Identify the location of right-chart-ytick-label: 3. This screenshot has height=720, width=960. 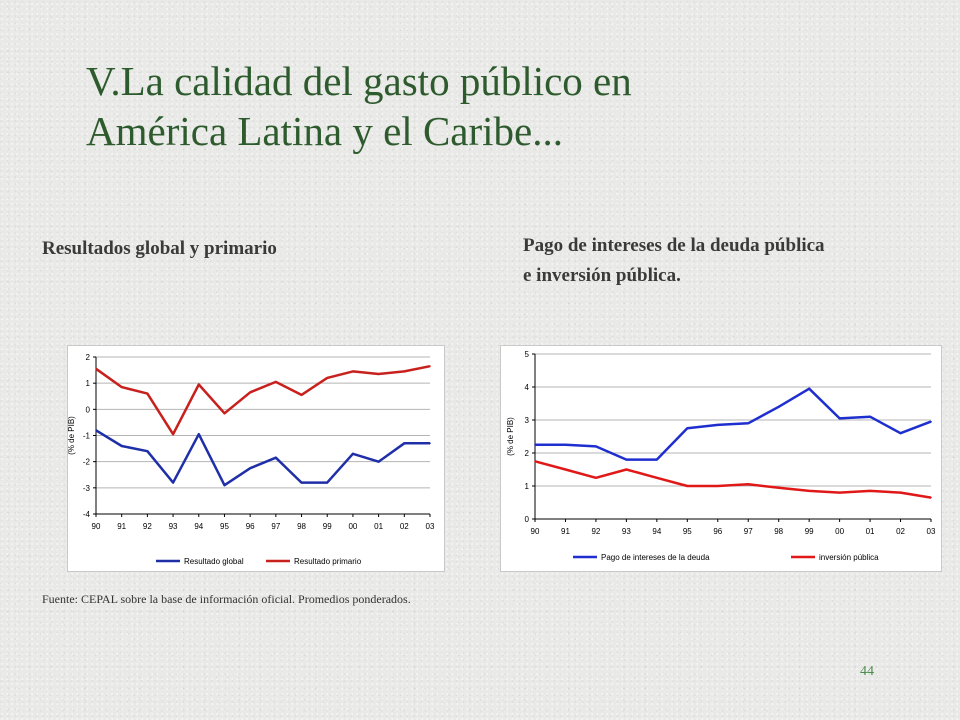
(527, 420).